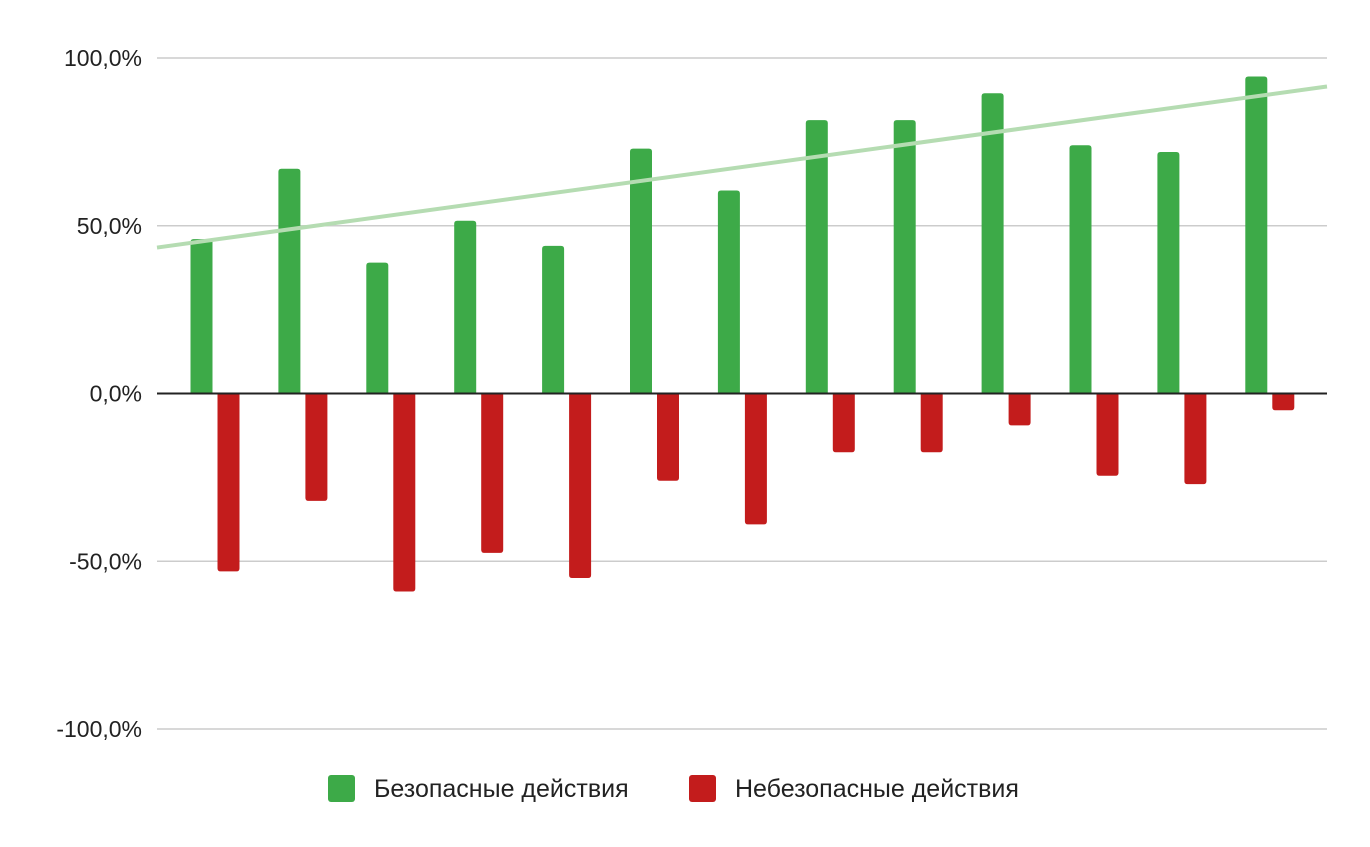  Describe the element at coordinates (109, 226) in the screenshot. I see `y-tick-label: 50,0%` at that location.